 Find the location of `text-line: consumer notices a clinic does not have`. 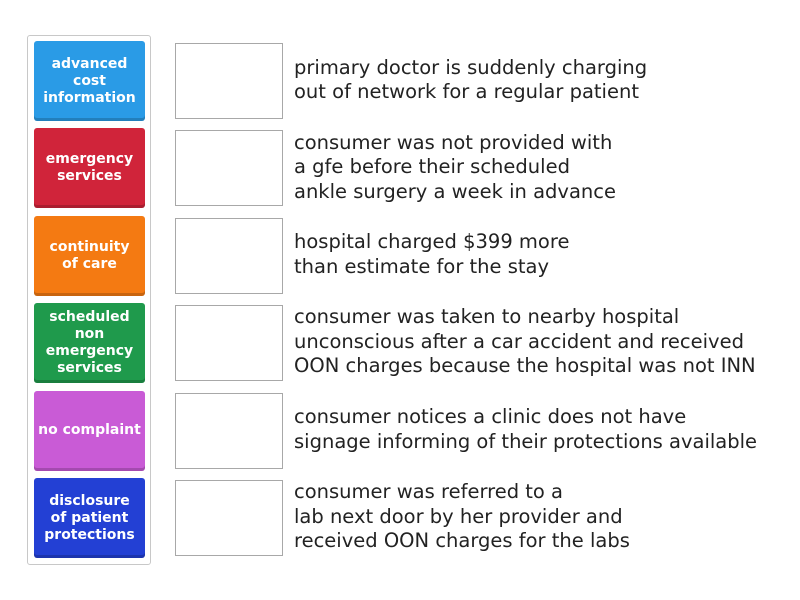

text-line: consumer notices a clinic does not have is located at coordinates (490, 417).